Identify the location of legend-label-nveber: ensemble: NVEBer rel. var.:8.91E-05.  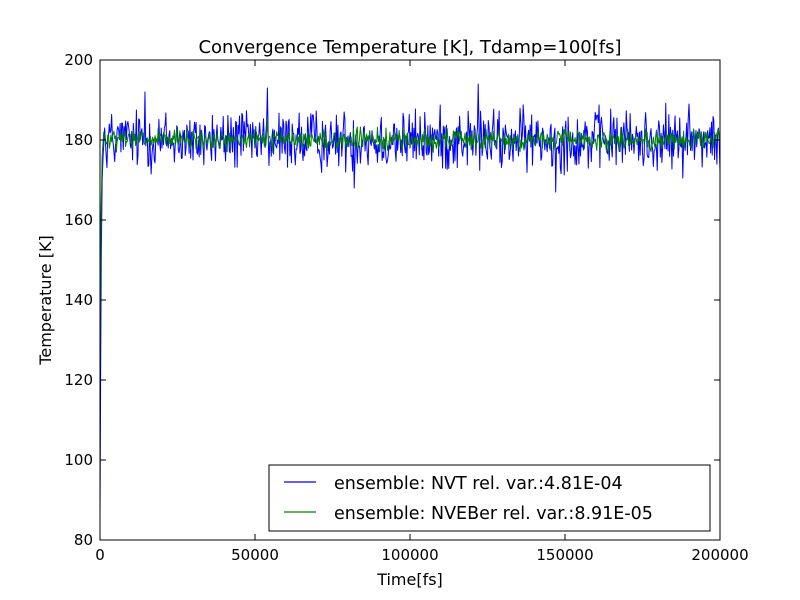
(493, 514).